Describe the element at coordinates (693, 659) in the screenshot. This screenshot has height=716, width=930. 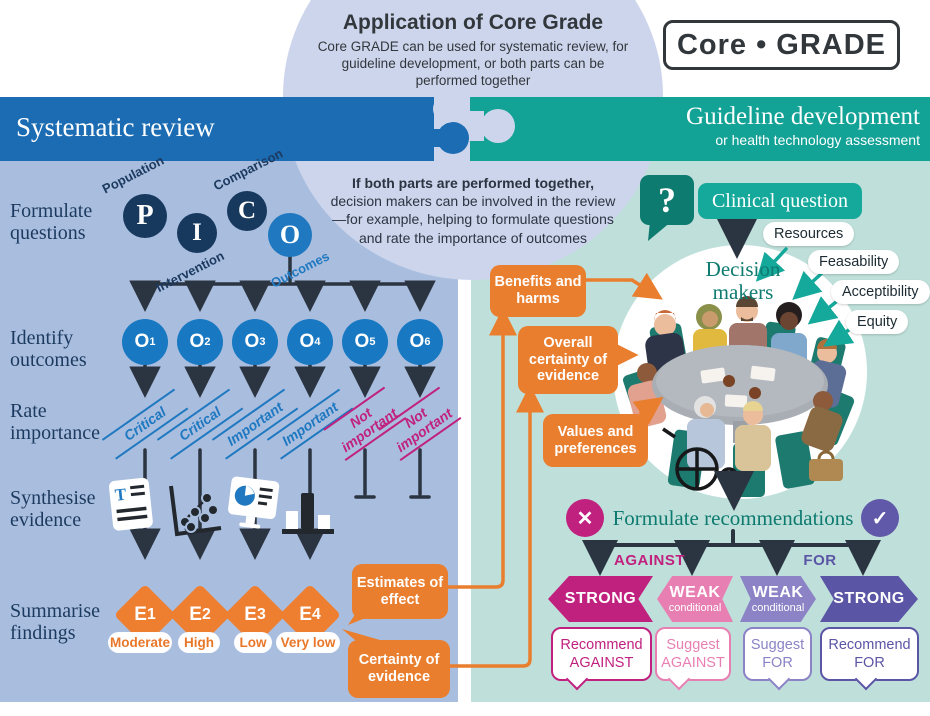
I see `suggest-against-bubble: Suggest AGAINST` at that location.